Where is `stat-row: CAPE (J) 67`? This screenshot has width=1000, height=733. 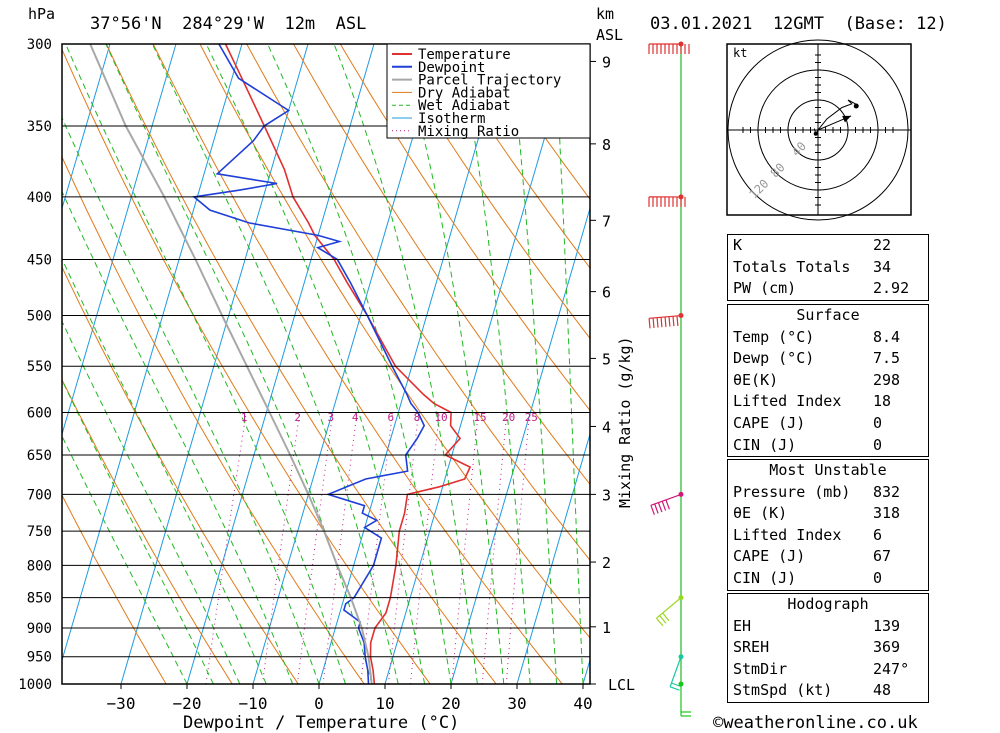
stat-row: CAPE (J) 67 is located at coordinates (828, 557).